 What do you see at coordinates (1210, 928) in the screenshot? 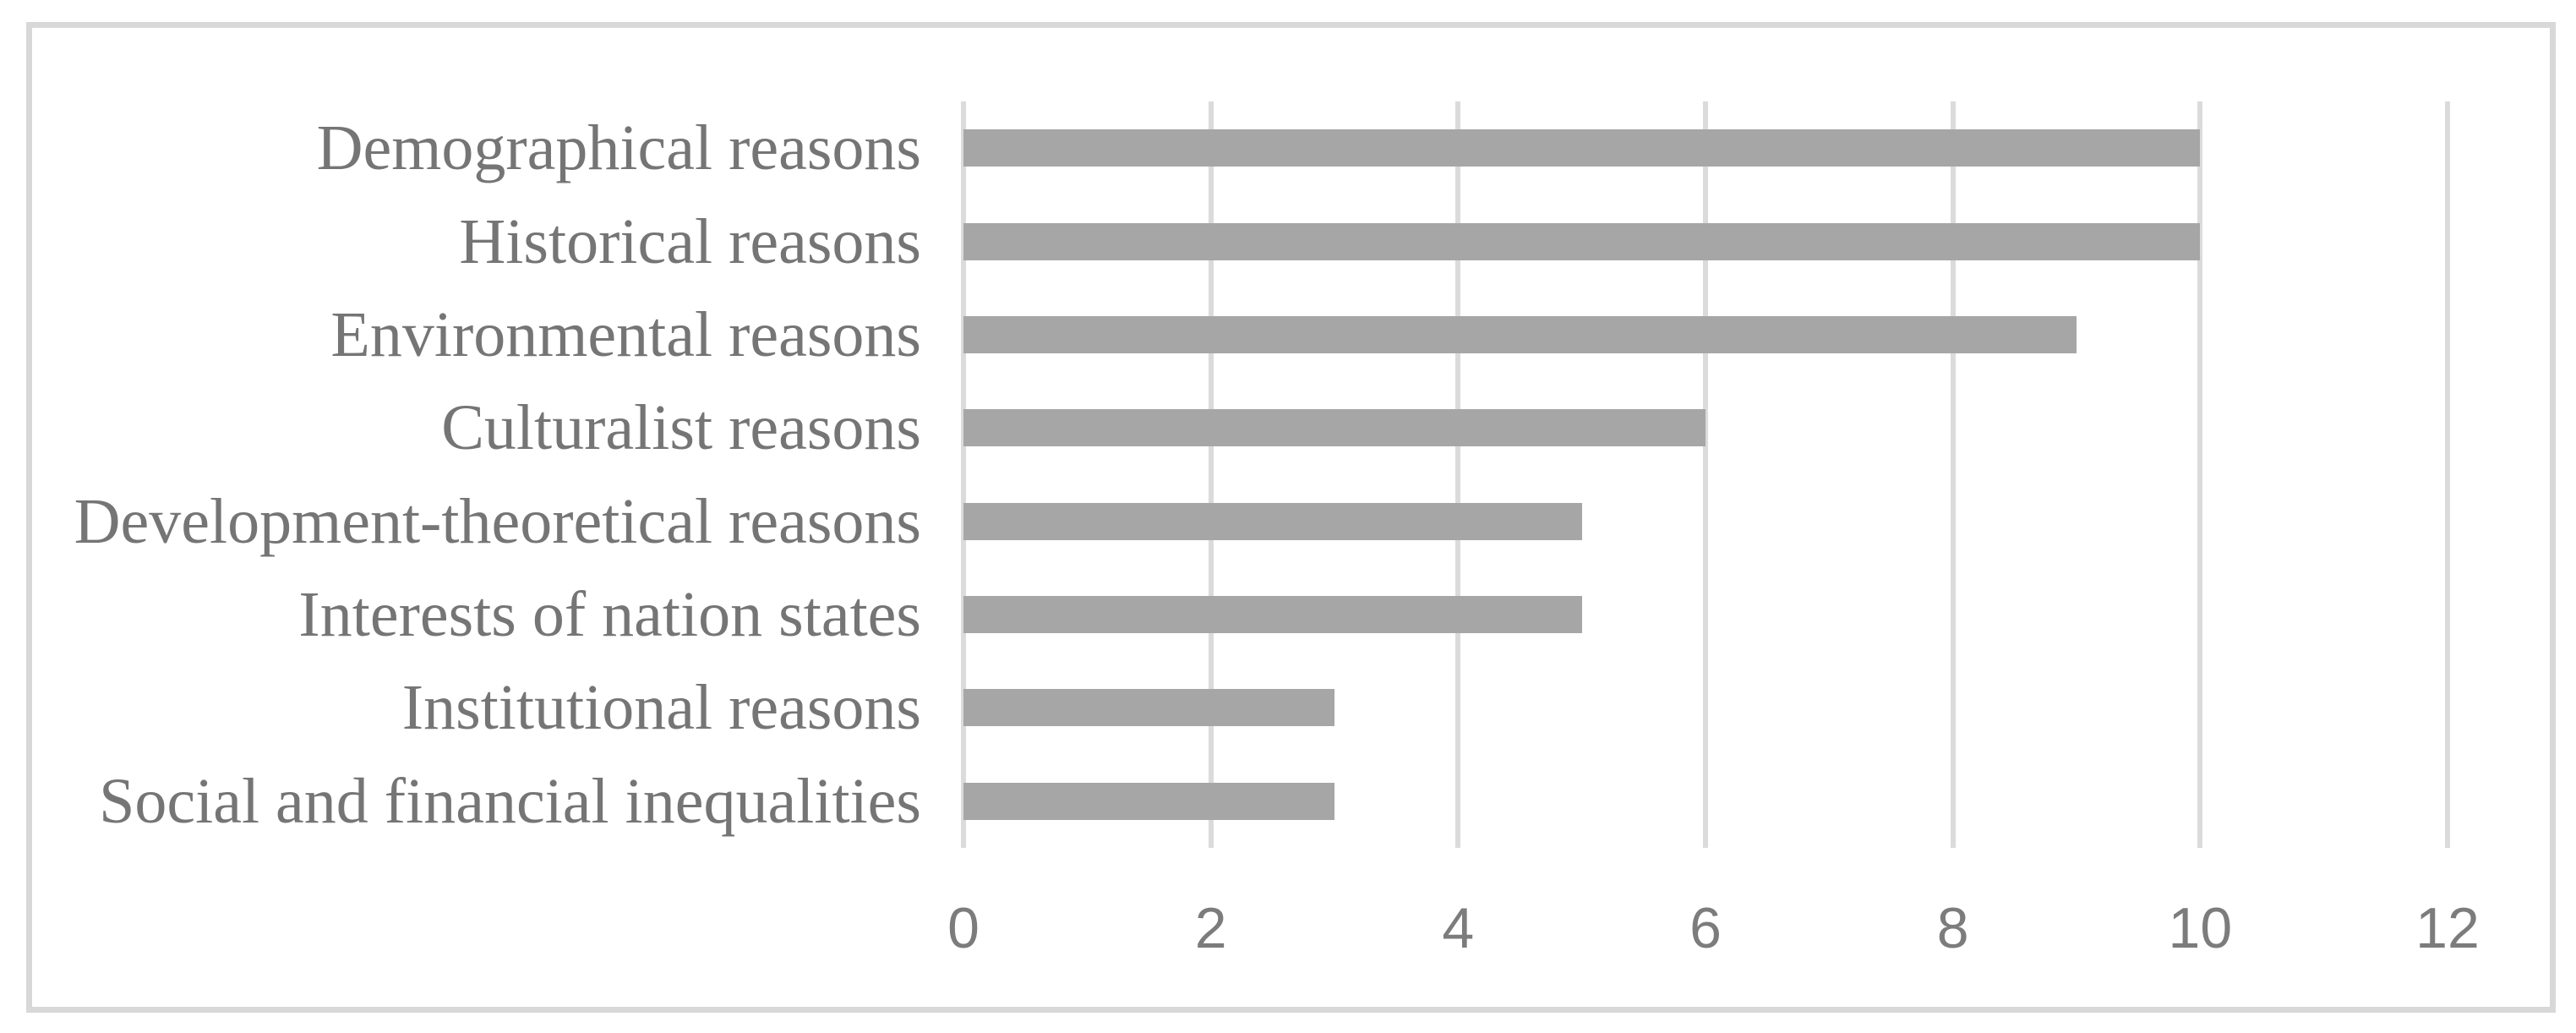
I see `x-tick-label-2: 2` at bounding box center [1210, 928].